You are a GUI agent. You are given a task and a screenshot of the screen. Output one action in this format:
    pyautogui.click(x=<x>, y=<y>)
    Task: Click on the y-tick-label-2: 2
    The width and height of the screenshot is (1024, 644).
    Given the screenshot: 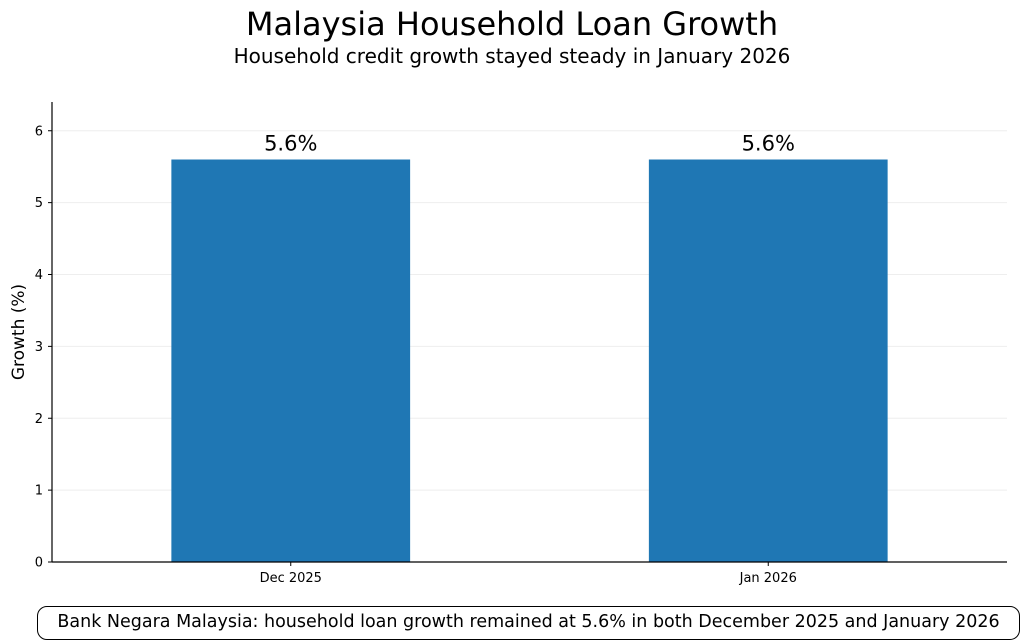 What is the action you would take?
    pyautogui.click(x=39, y=419)
    